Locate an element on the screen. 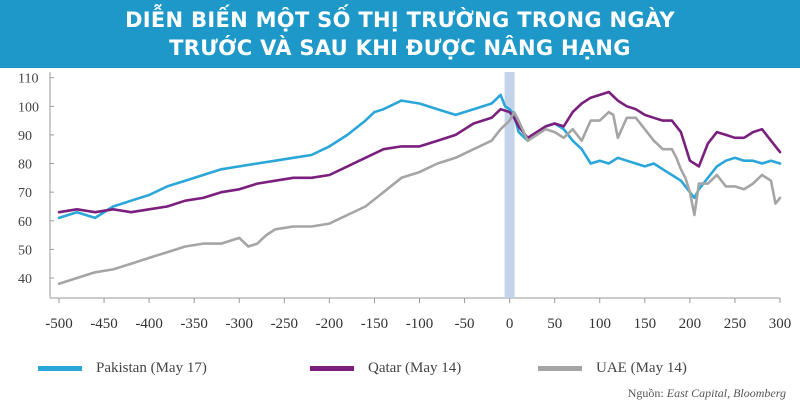 The width and height of the screenshot is (800, 410). x-tick-label: 200 is located at coordinates (690, 324).